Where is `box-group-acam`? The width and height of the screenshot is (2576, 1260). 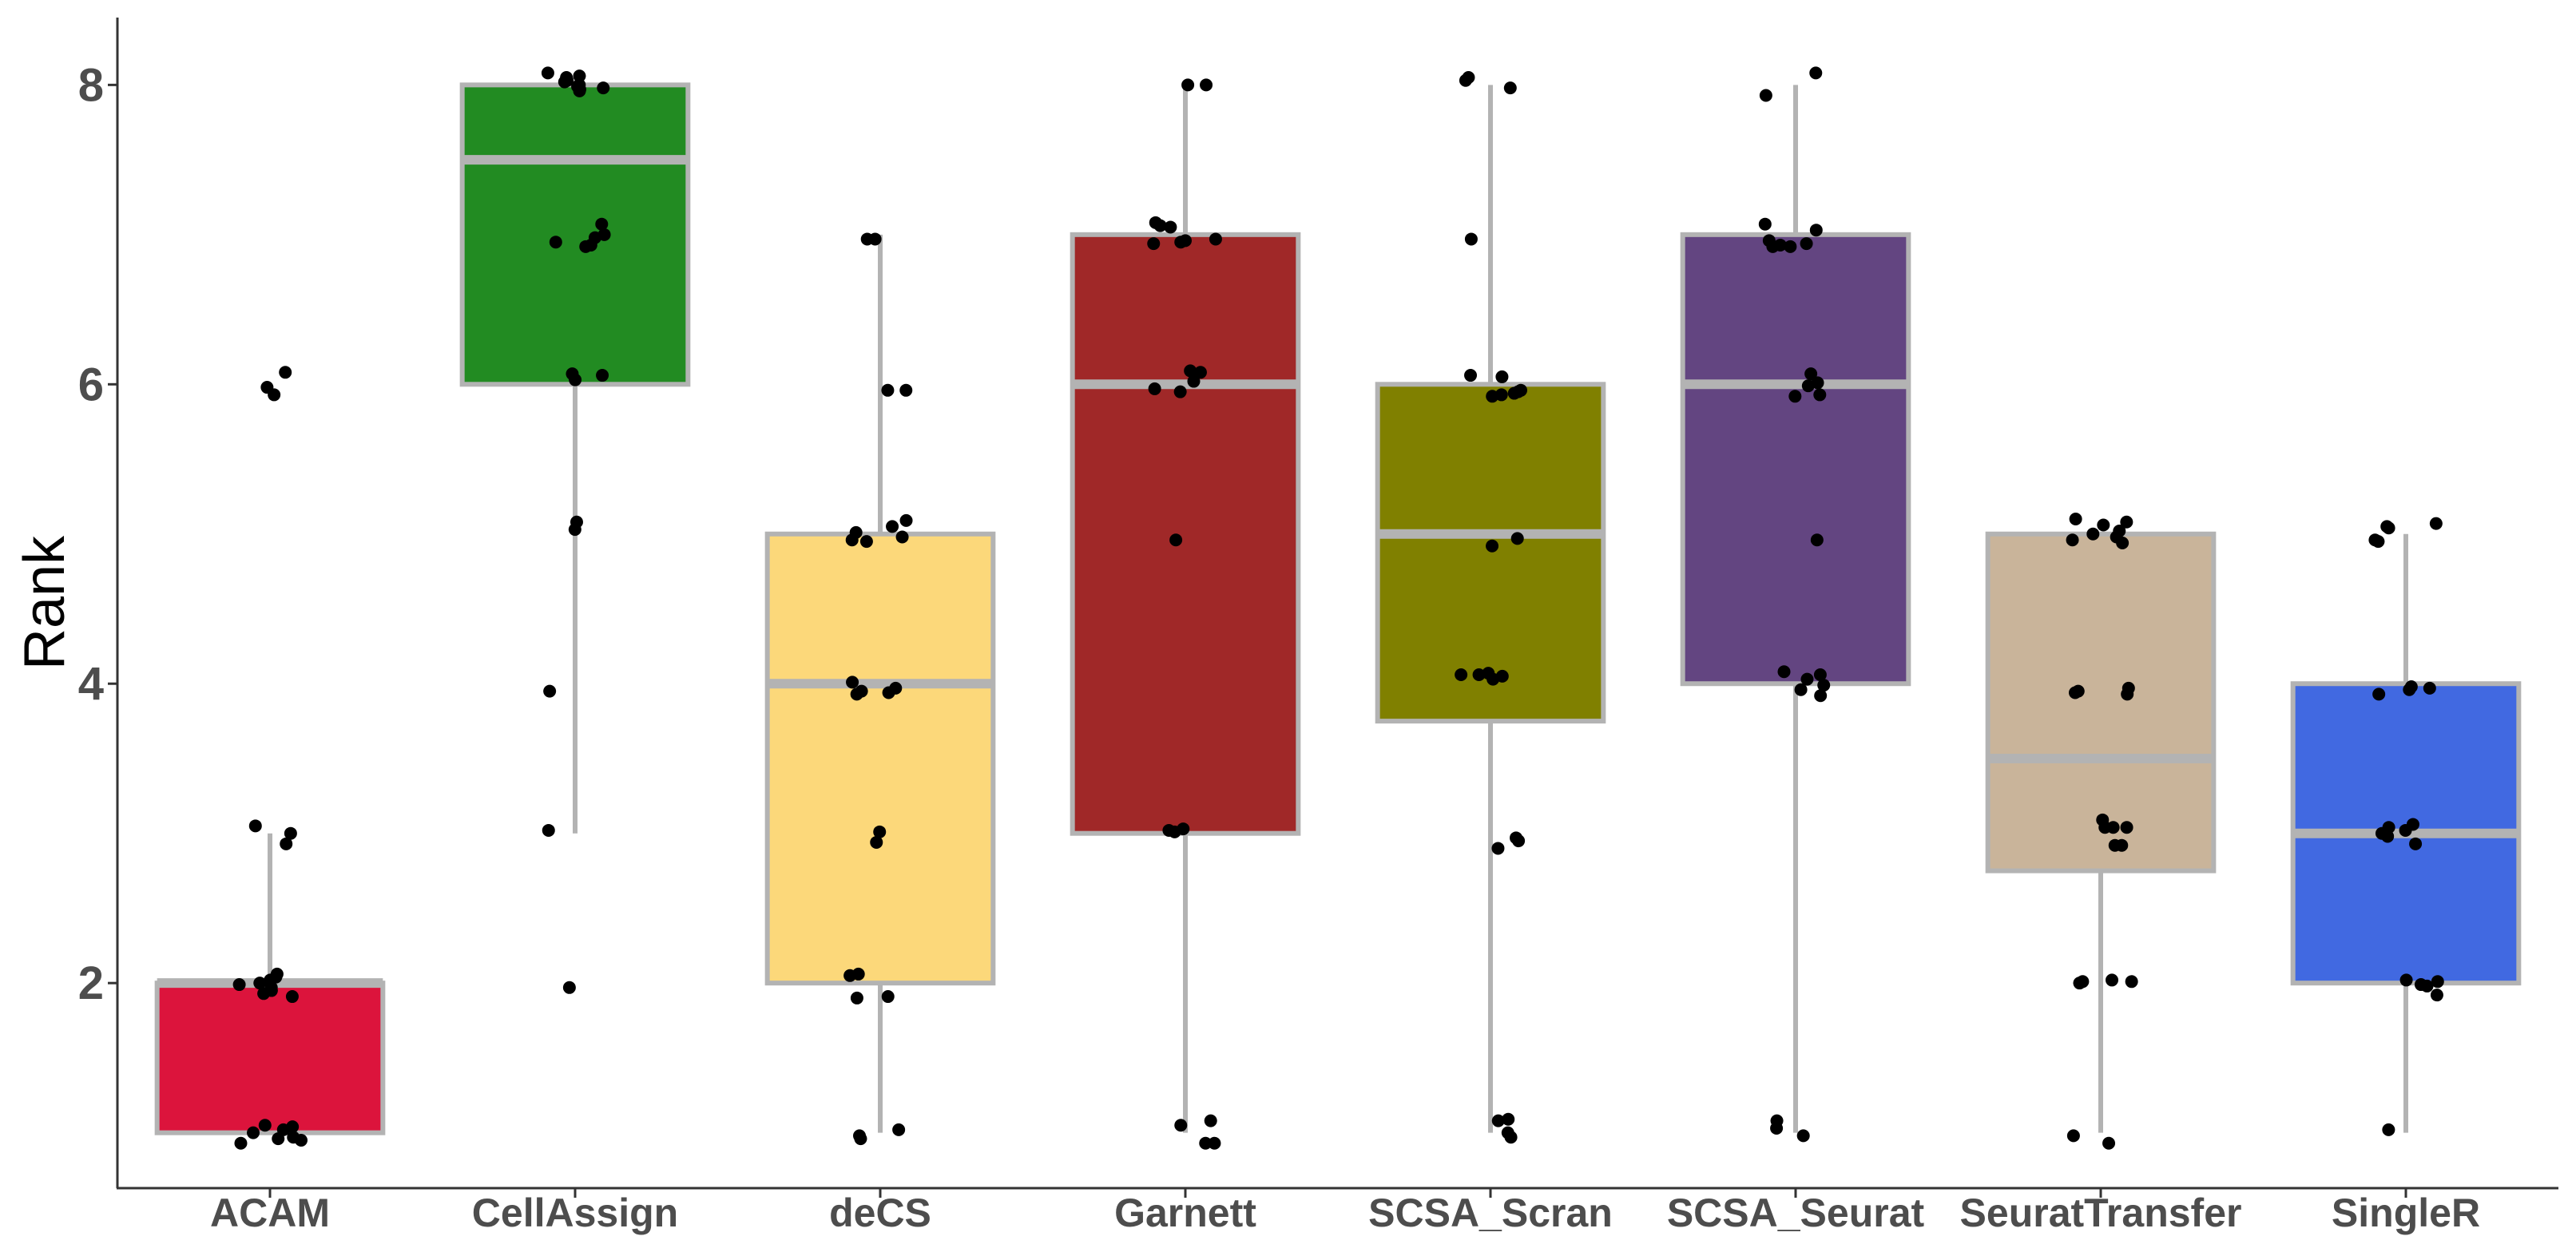
box-group-acam is located at coordinates (270, 984).